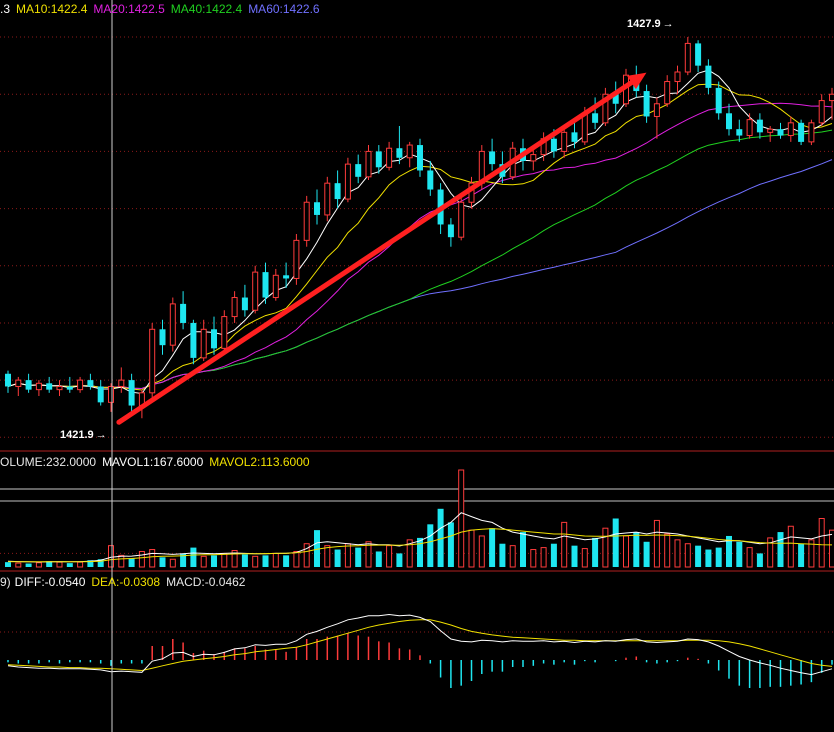 The width and height of the screenshot is (834, 732). What do you see at coordinates (52, 9) in the screenshot?
I see `ma10-legend: MA10:1422.4` at bounding box center [52, 9].